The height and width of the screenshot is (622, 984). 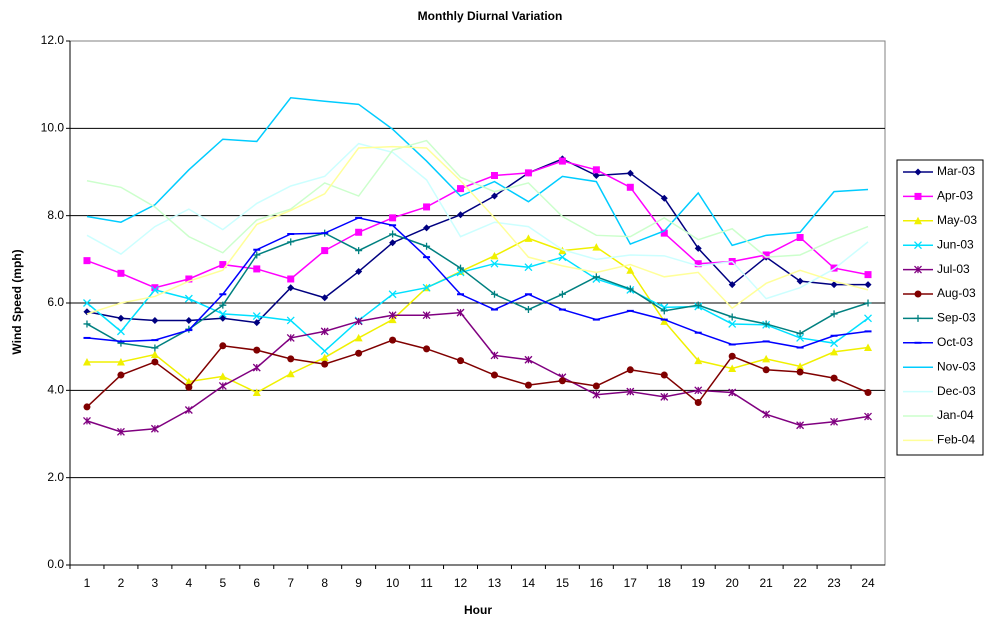 I want to click on legend, so click(x=940, y=307).